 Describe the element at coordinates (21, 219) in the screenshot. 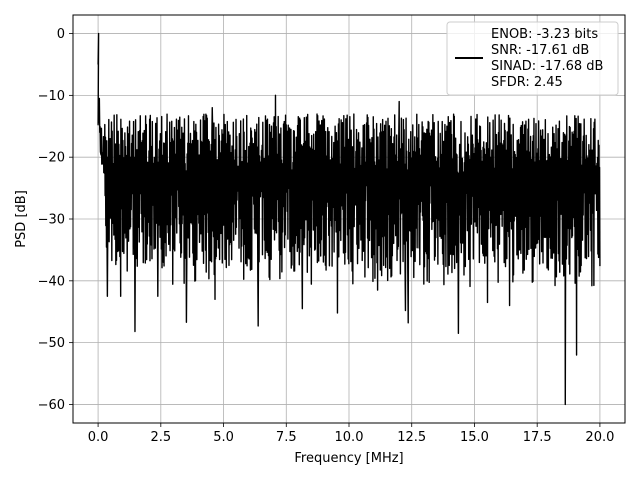

I see `y-axis-title: PSD [dB]` at that location.